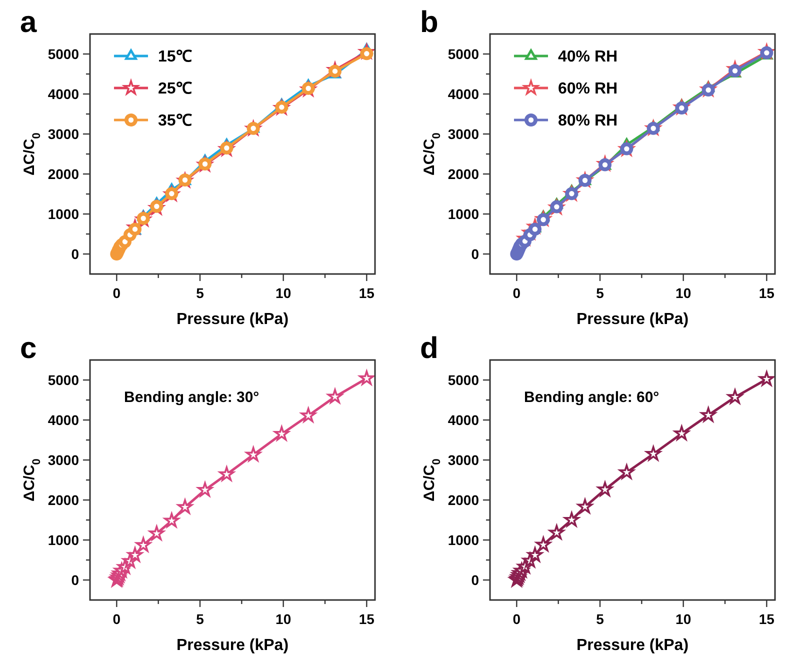 The image size is (794, 657). Describe the element at coordinates (192, 397) in the screenshot. I see `annotation: Bending angle: 30°` at that location.